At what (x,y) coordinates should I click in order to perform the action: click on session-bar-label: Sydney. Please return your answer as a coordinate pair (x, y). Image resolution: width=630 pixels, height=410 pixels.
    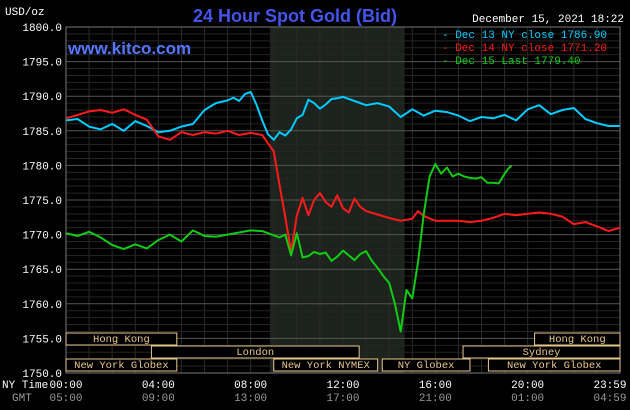
    Looking at the image, I should click on (542, 353).